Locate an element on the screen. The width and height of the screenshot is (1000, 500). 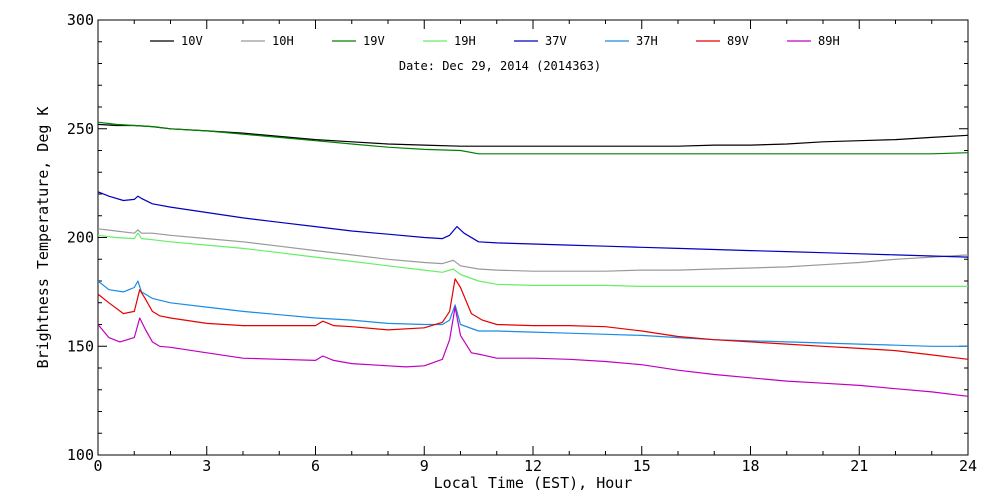
x-axis-title: Local Time (EST), Hour is located at coordinates (533, 483).